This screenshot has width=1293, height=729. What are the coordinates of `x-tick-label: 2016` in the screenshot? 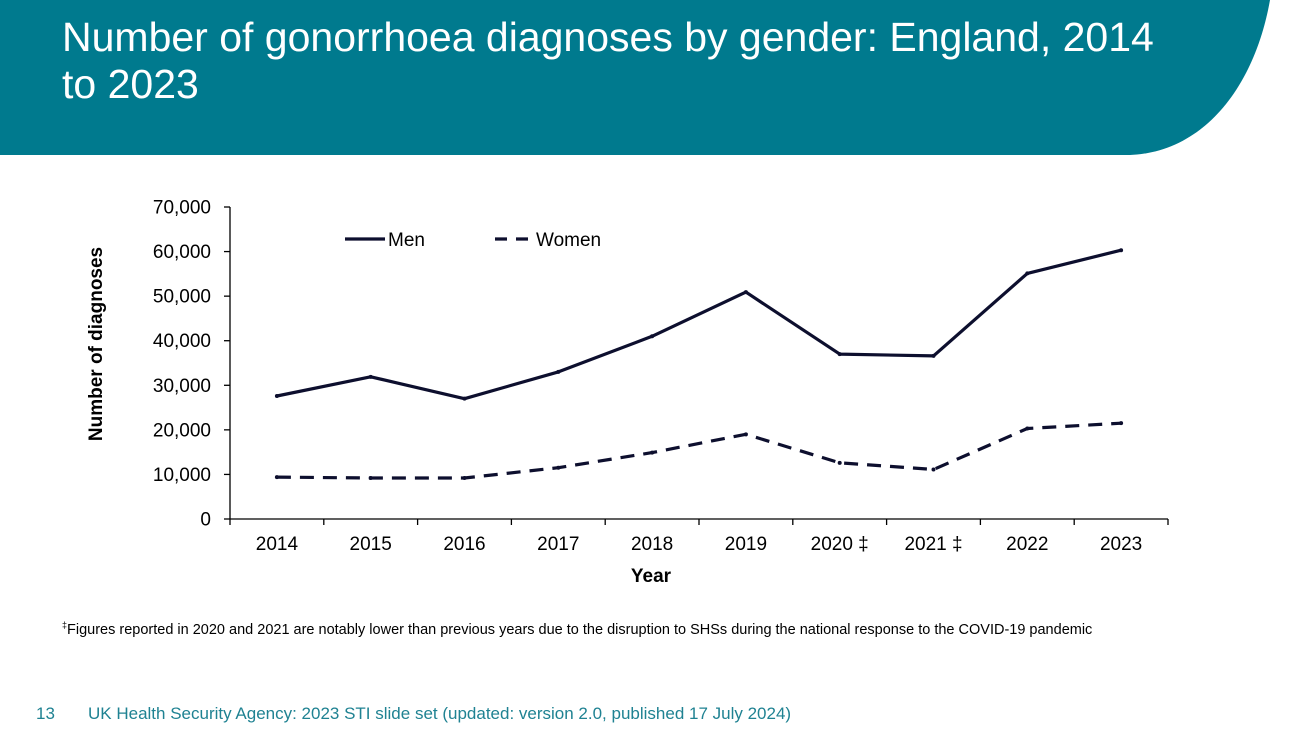 It's located at (464, 544).